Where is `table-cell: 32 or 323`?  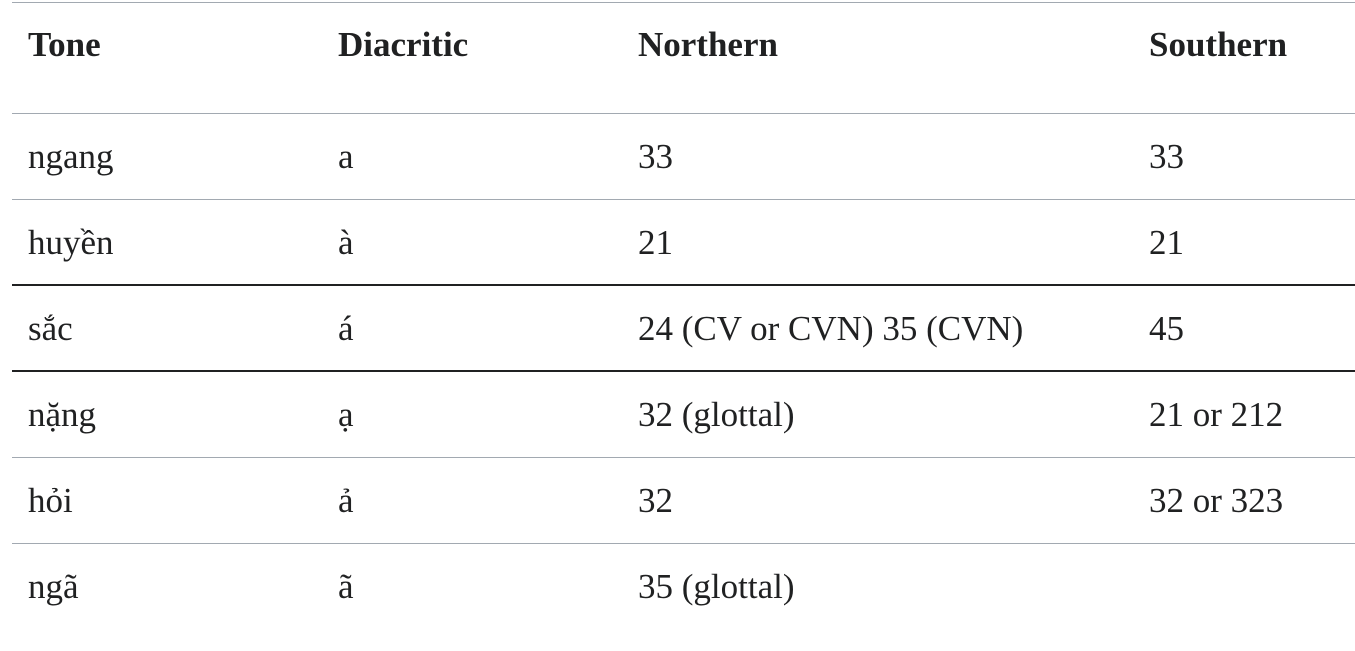
table-cell: 32 or 323 is located at coordinates (1216, 500).